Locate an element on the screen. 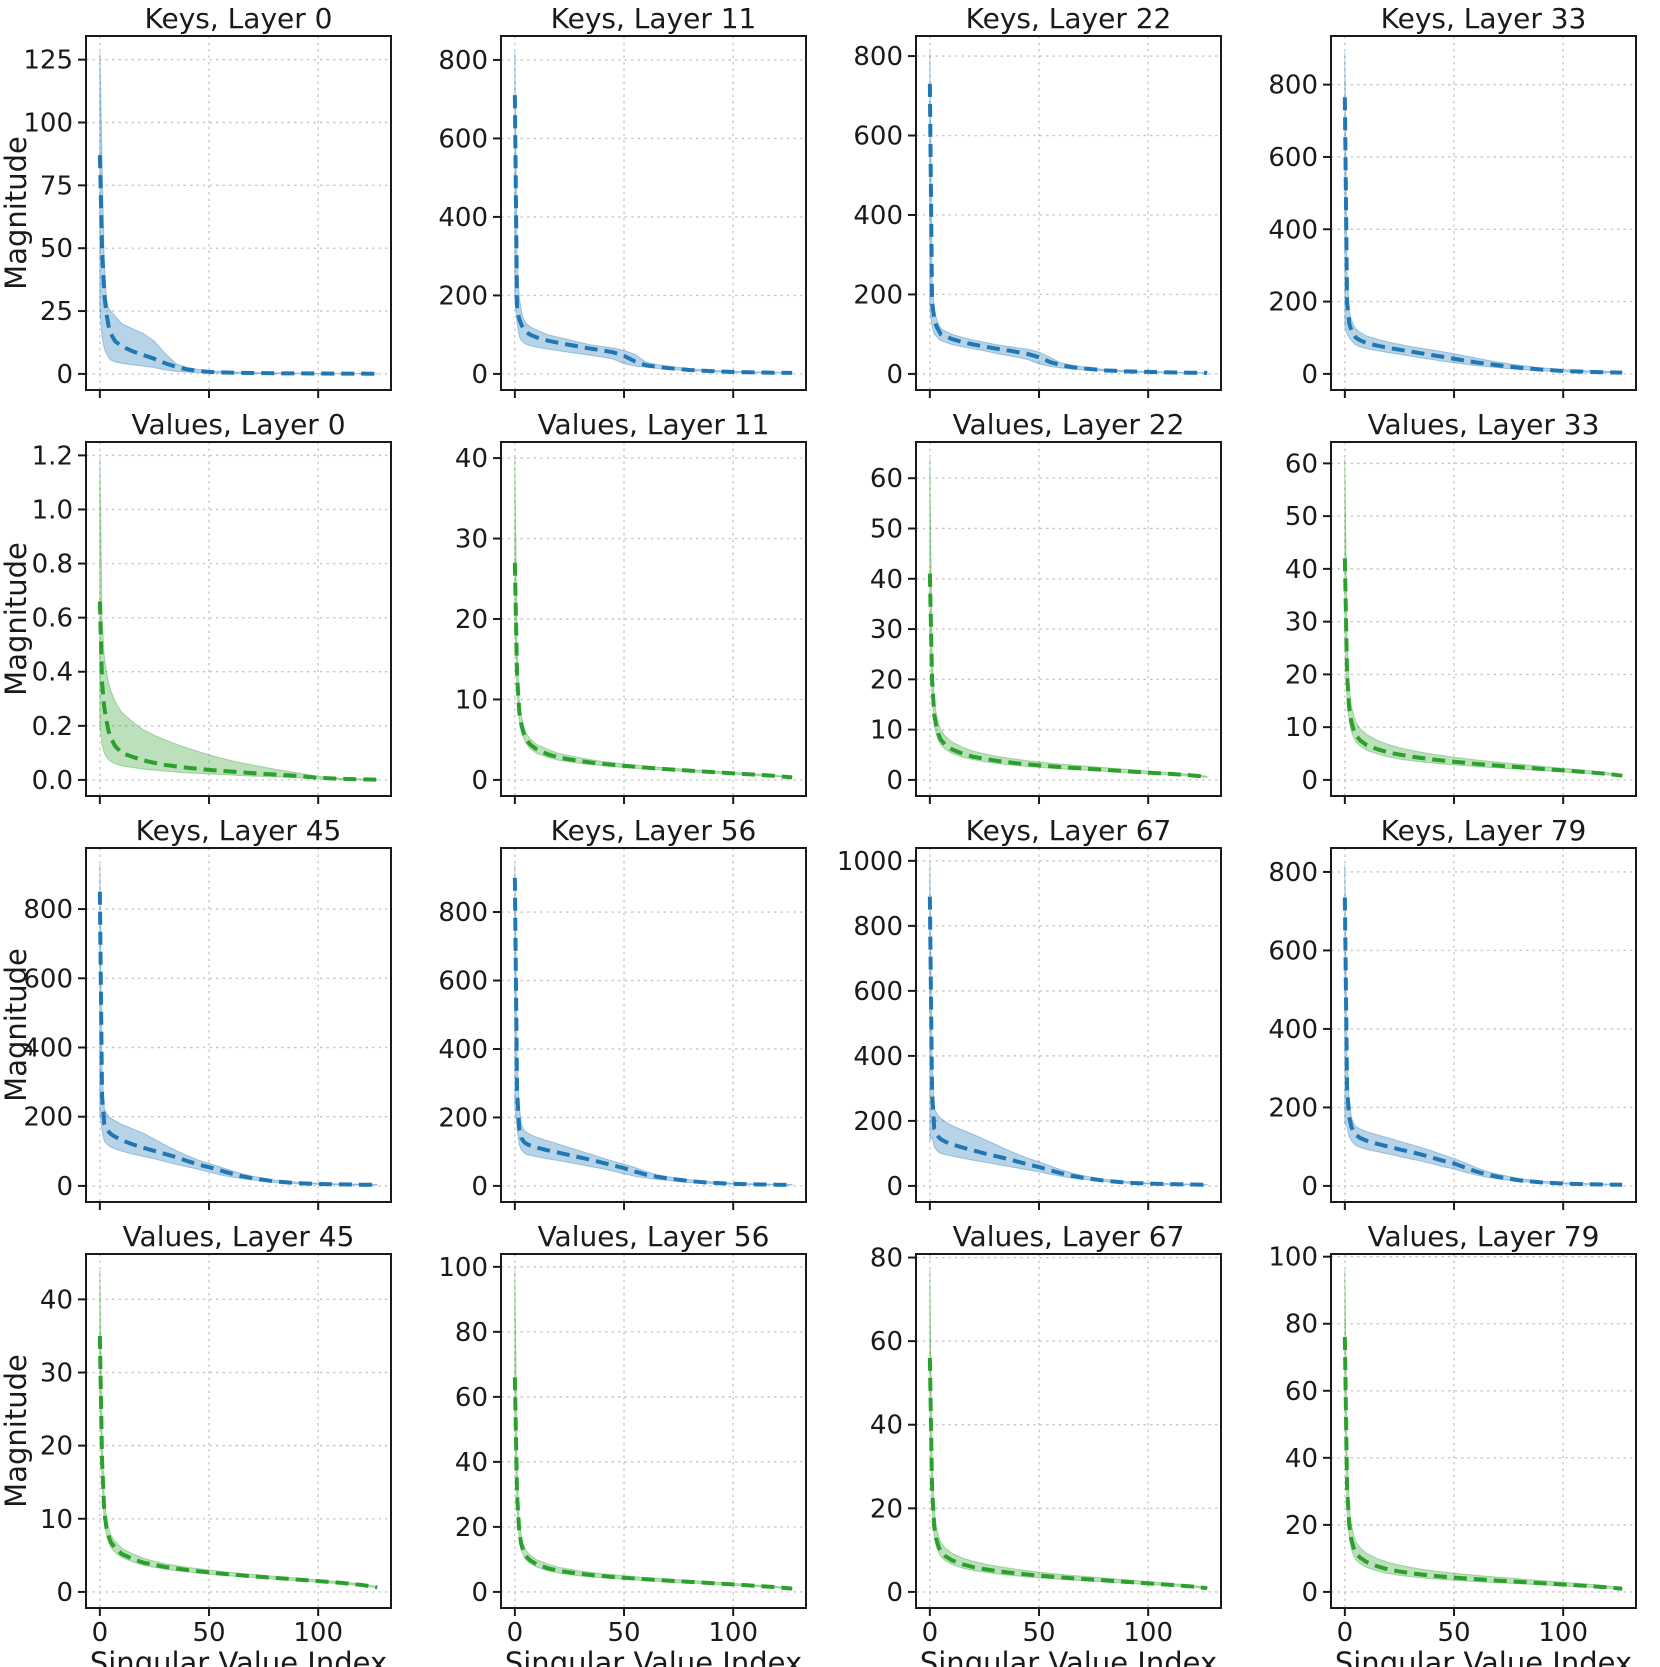 The image size is (1660, 1667). plot-canvas-keys-layer-33: 0 200 400 600 800 Keys, Layer 33 is located at coordinates (1452, 200).